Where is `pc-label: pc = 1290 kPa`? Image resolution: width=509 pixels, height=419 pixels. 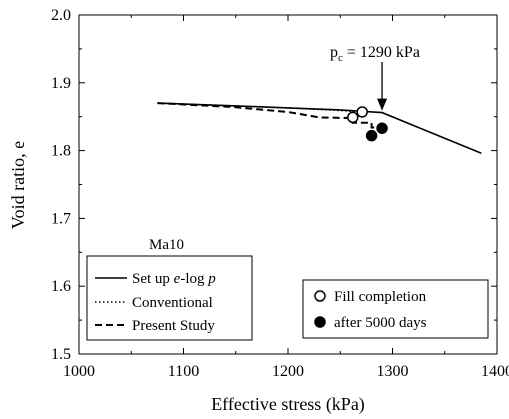
pc-label: pc = 1290 kPa is located at coordinates (375, 54).